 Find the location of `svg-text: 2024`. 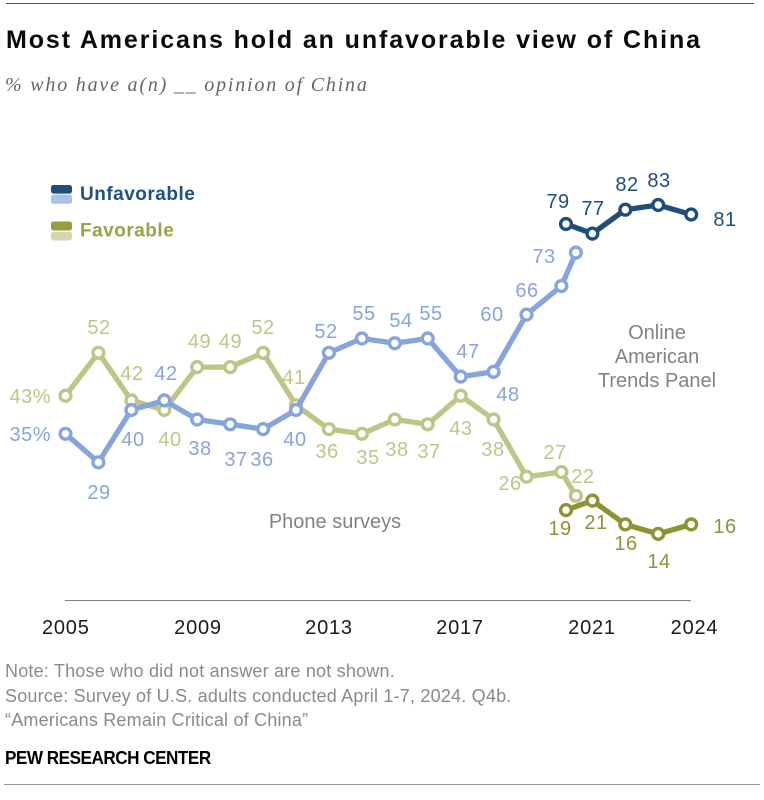

svg-text: 2024 is located at coordinates (695, 628).